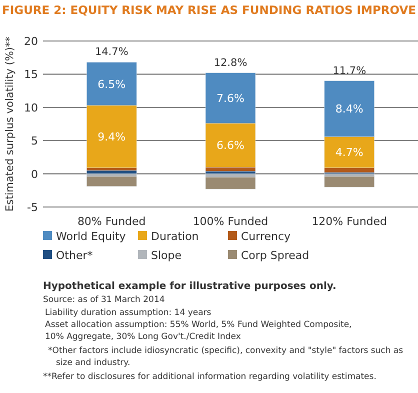  Describe the element at coordinates (230, 99) in the screenshot. I see `data-label: 7.6%` at that location.